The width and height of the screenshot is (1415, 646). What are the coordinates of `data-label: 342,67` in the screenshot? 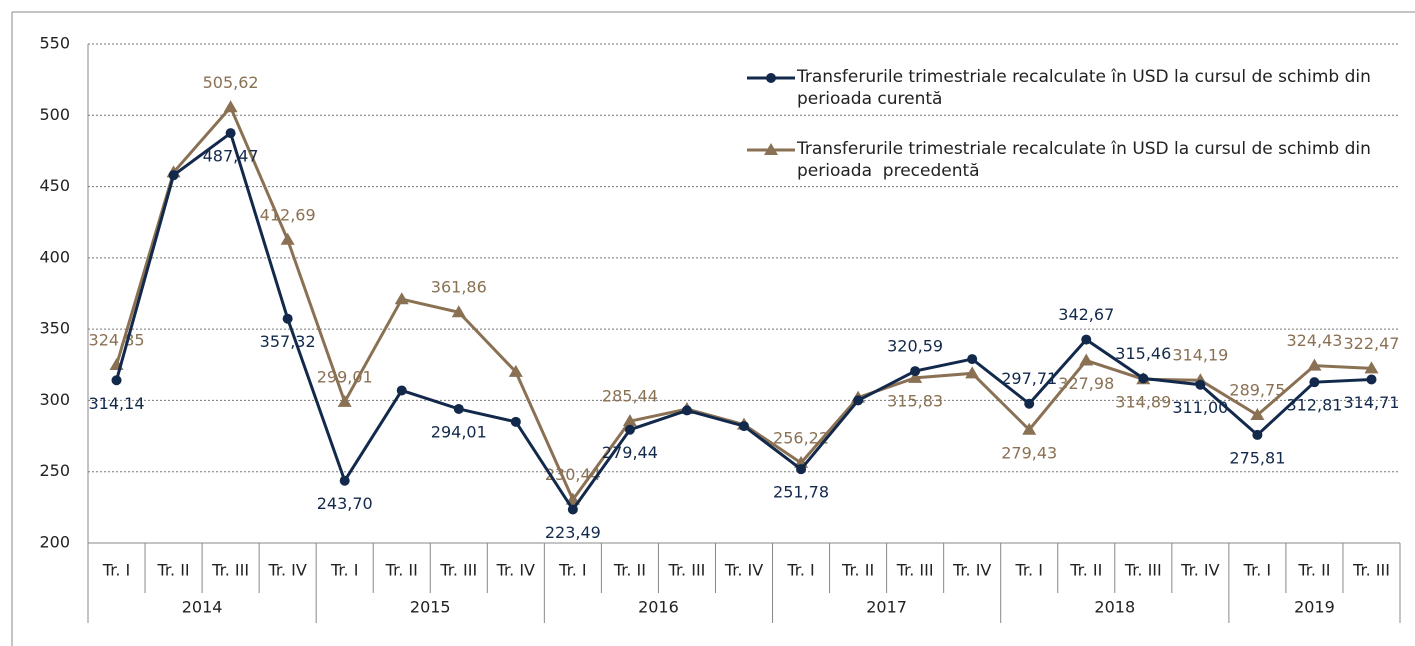 It's located at (1086, 314).